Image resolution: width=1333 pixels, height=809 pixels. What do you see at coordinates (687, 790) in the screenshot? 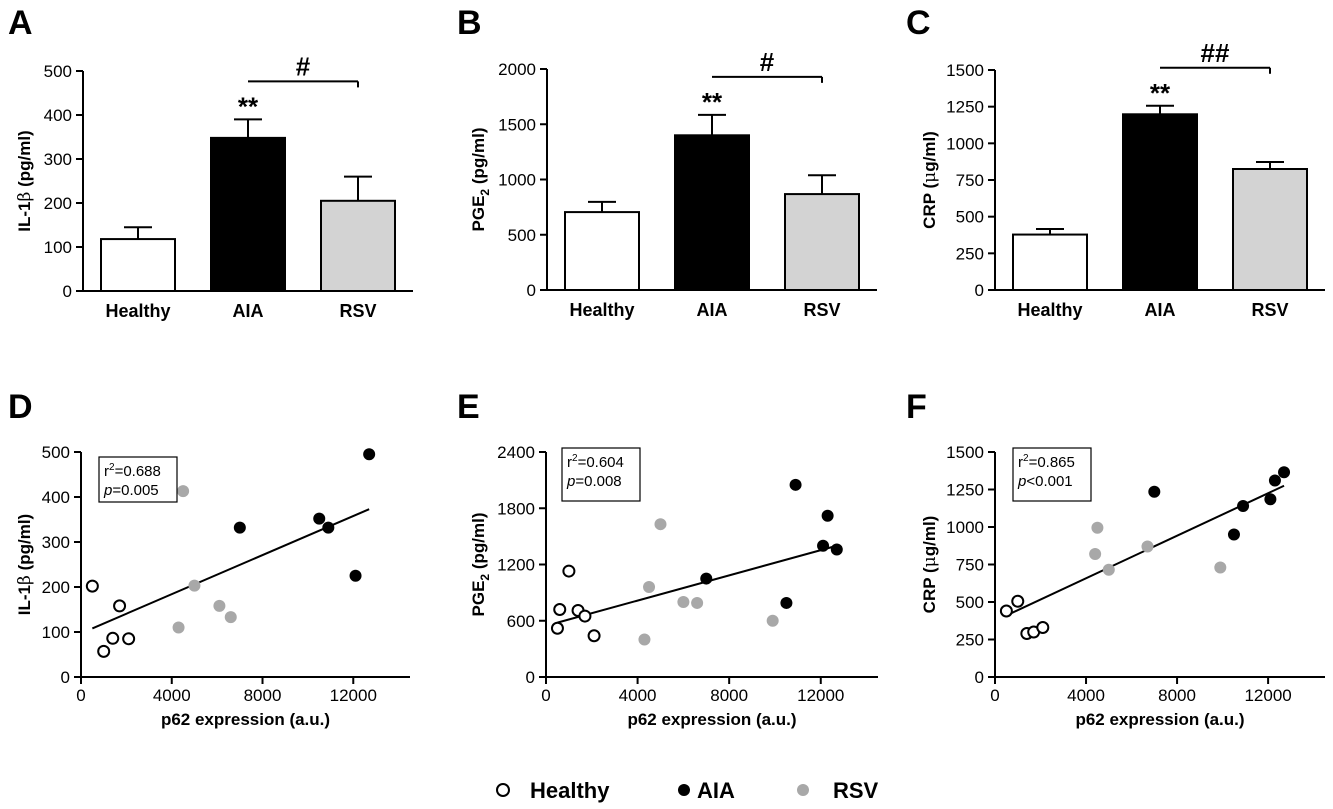
I see `legend: Healthy AIA RSV` at bounding box center [687, 790].